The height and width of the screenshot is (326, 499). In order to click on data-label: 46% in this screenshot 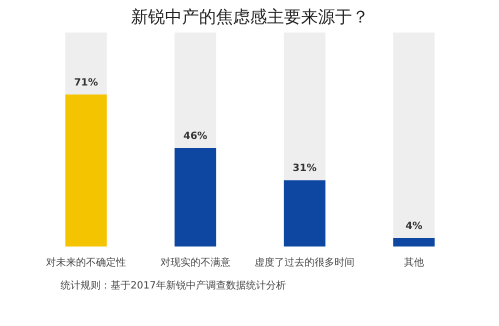, I will do `click(195, 136)`.